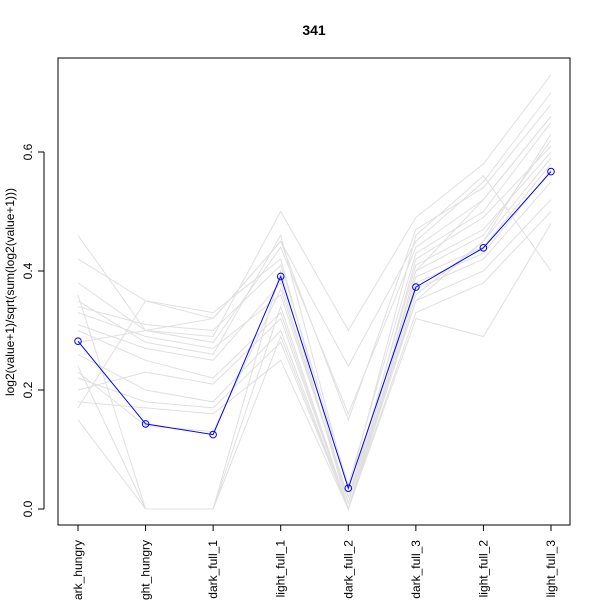  What do you see at coordinates (28, 151) in the screenshot?
I see `y-tick-label: 0.6` at bounding box center [28, 151].